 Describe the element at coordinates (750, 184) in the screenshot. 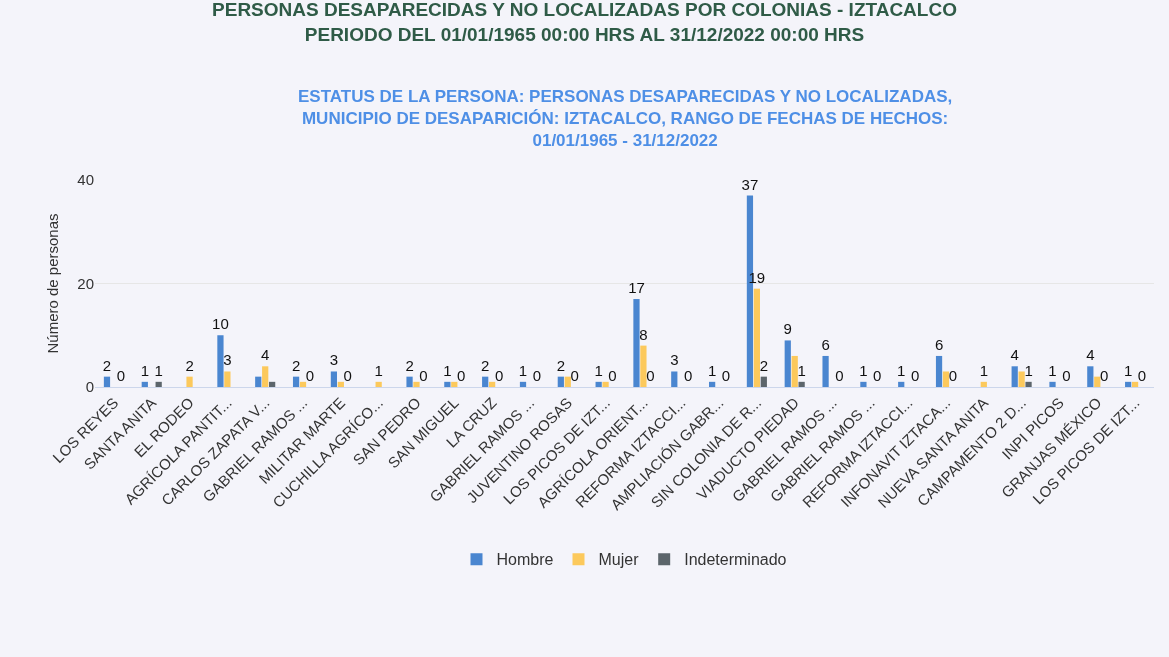

I see `data-label: 37` at that location.